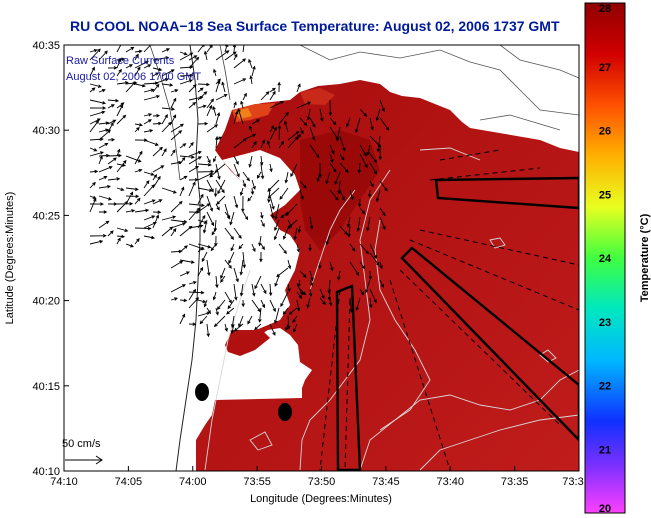  Describe the element at coordinates (50, 259) in the screenshot. I see `y-axis: 40:35 40:30 40:25 40:20 40:15 40:10` at that location.